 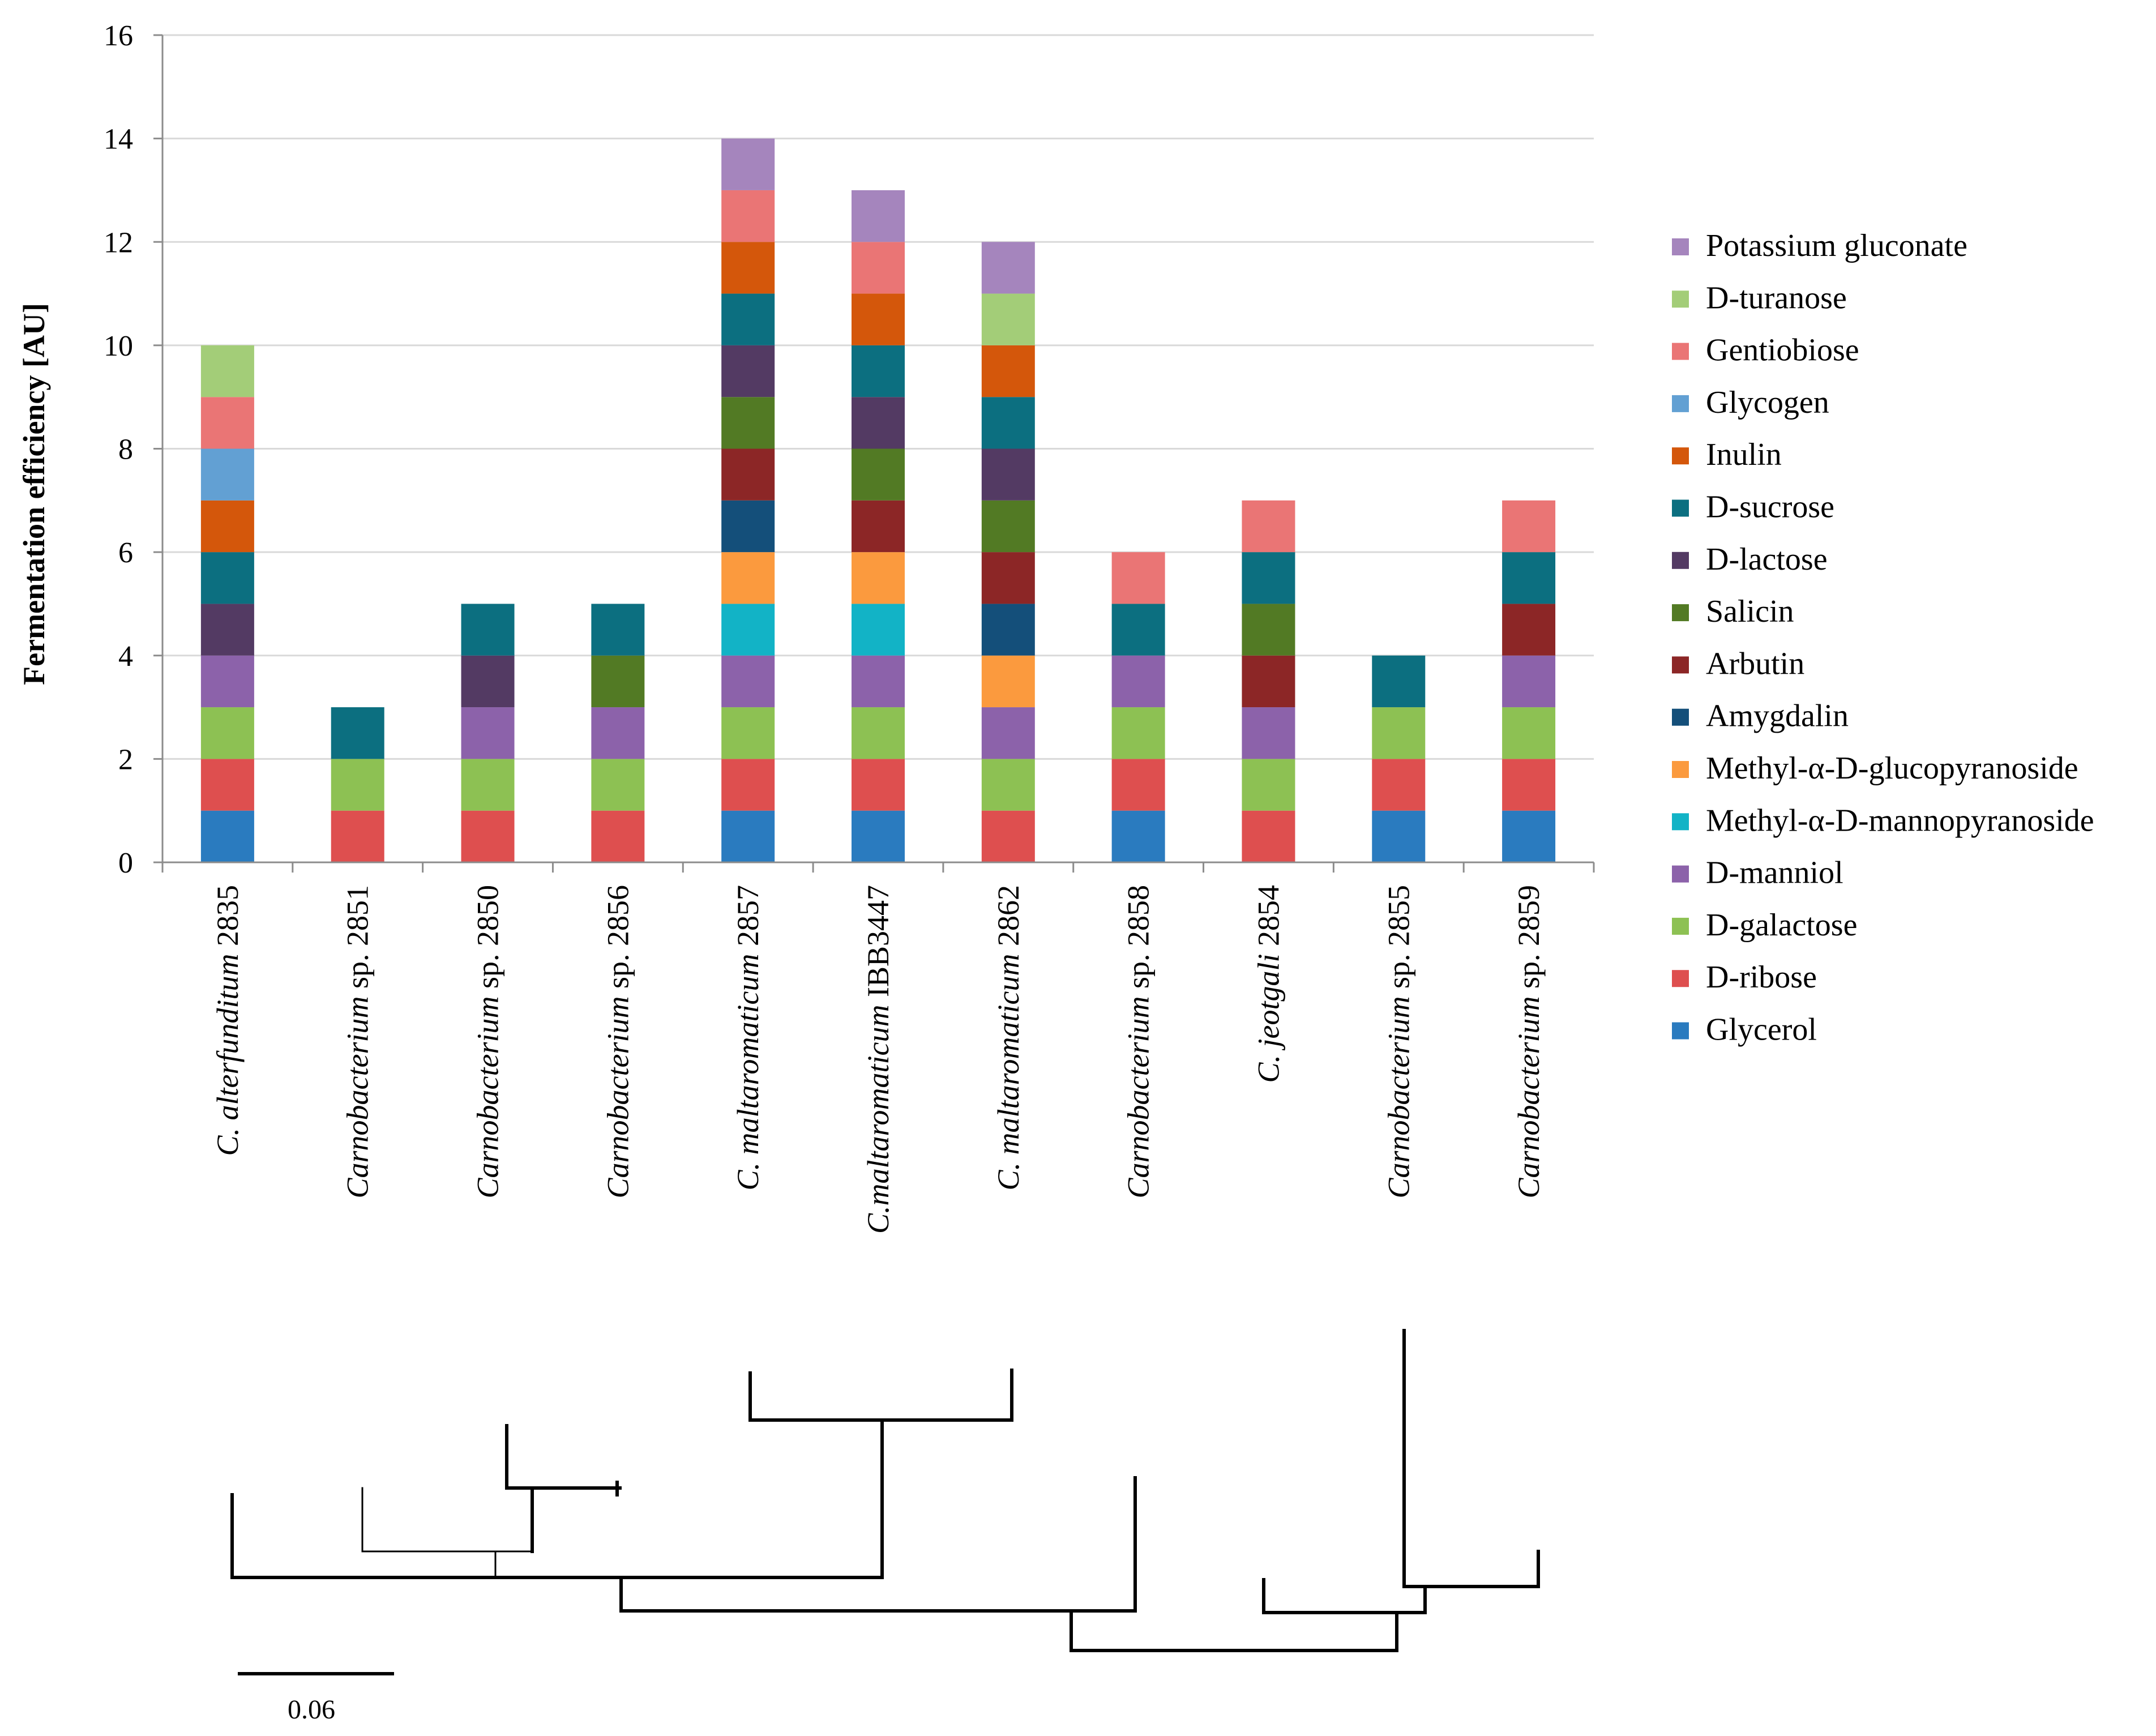 What do you see at coordinates (1398, 1042) in the screenshot?
I see `x-tick-label: Carnobacterium sp. 2855` at bounding box center [1398, 1042].